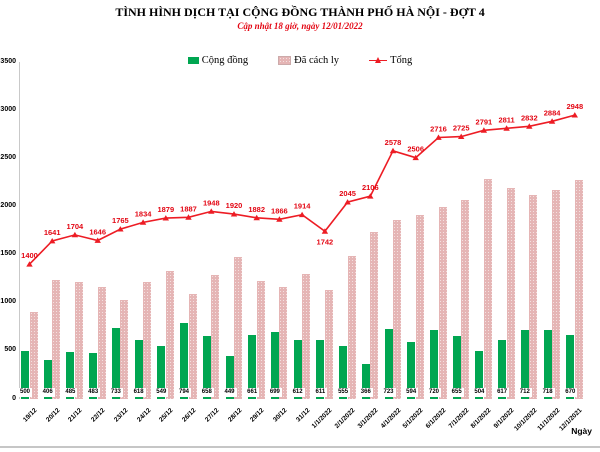 Image resolution: width=600 pixels, height=452 pixels. I want to click on y-axis-label: 3500, so click(8, 61).